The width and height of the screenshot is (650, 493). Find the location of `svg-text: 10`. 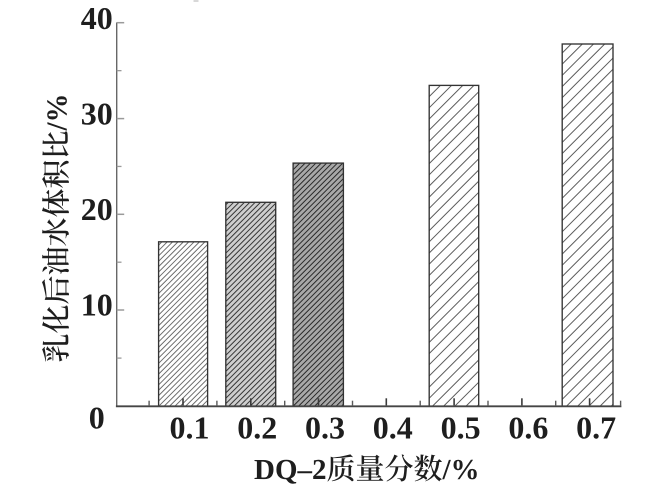

svg-text: 10 is located at coordinates (97, 305).